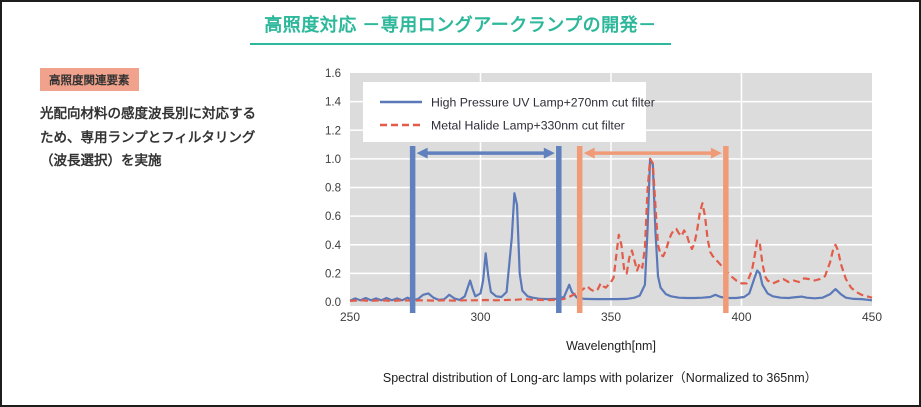 This screenshot has height=407, width=921. What do you see at coordinates (611, 346) in the screenshot?
I see `x-axis-label: Wavelength[nm]` at bounding box center [611, 346].